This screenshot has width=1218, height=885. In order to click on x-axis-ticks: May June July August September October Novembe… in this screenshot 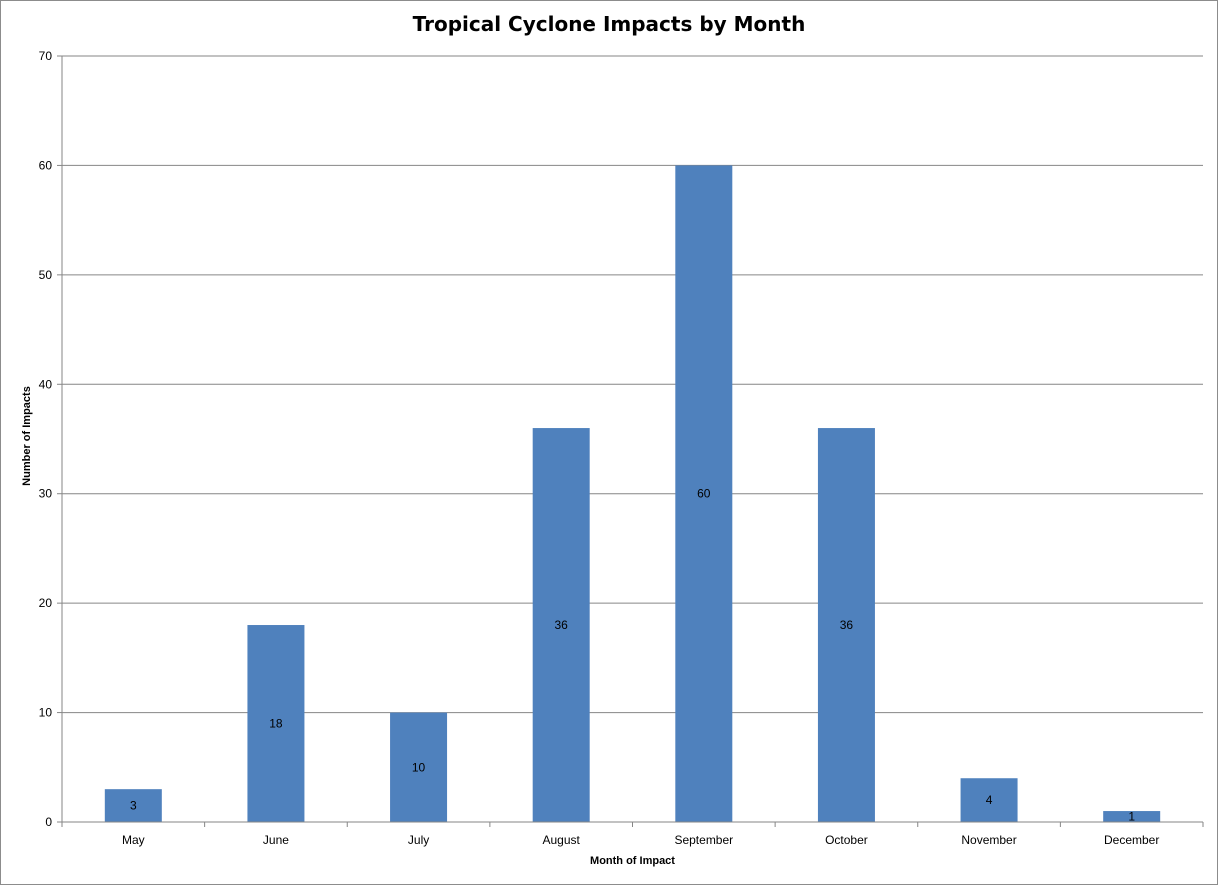, I will do `click(632, 834)`.